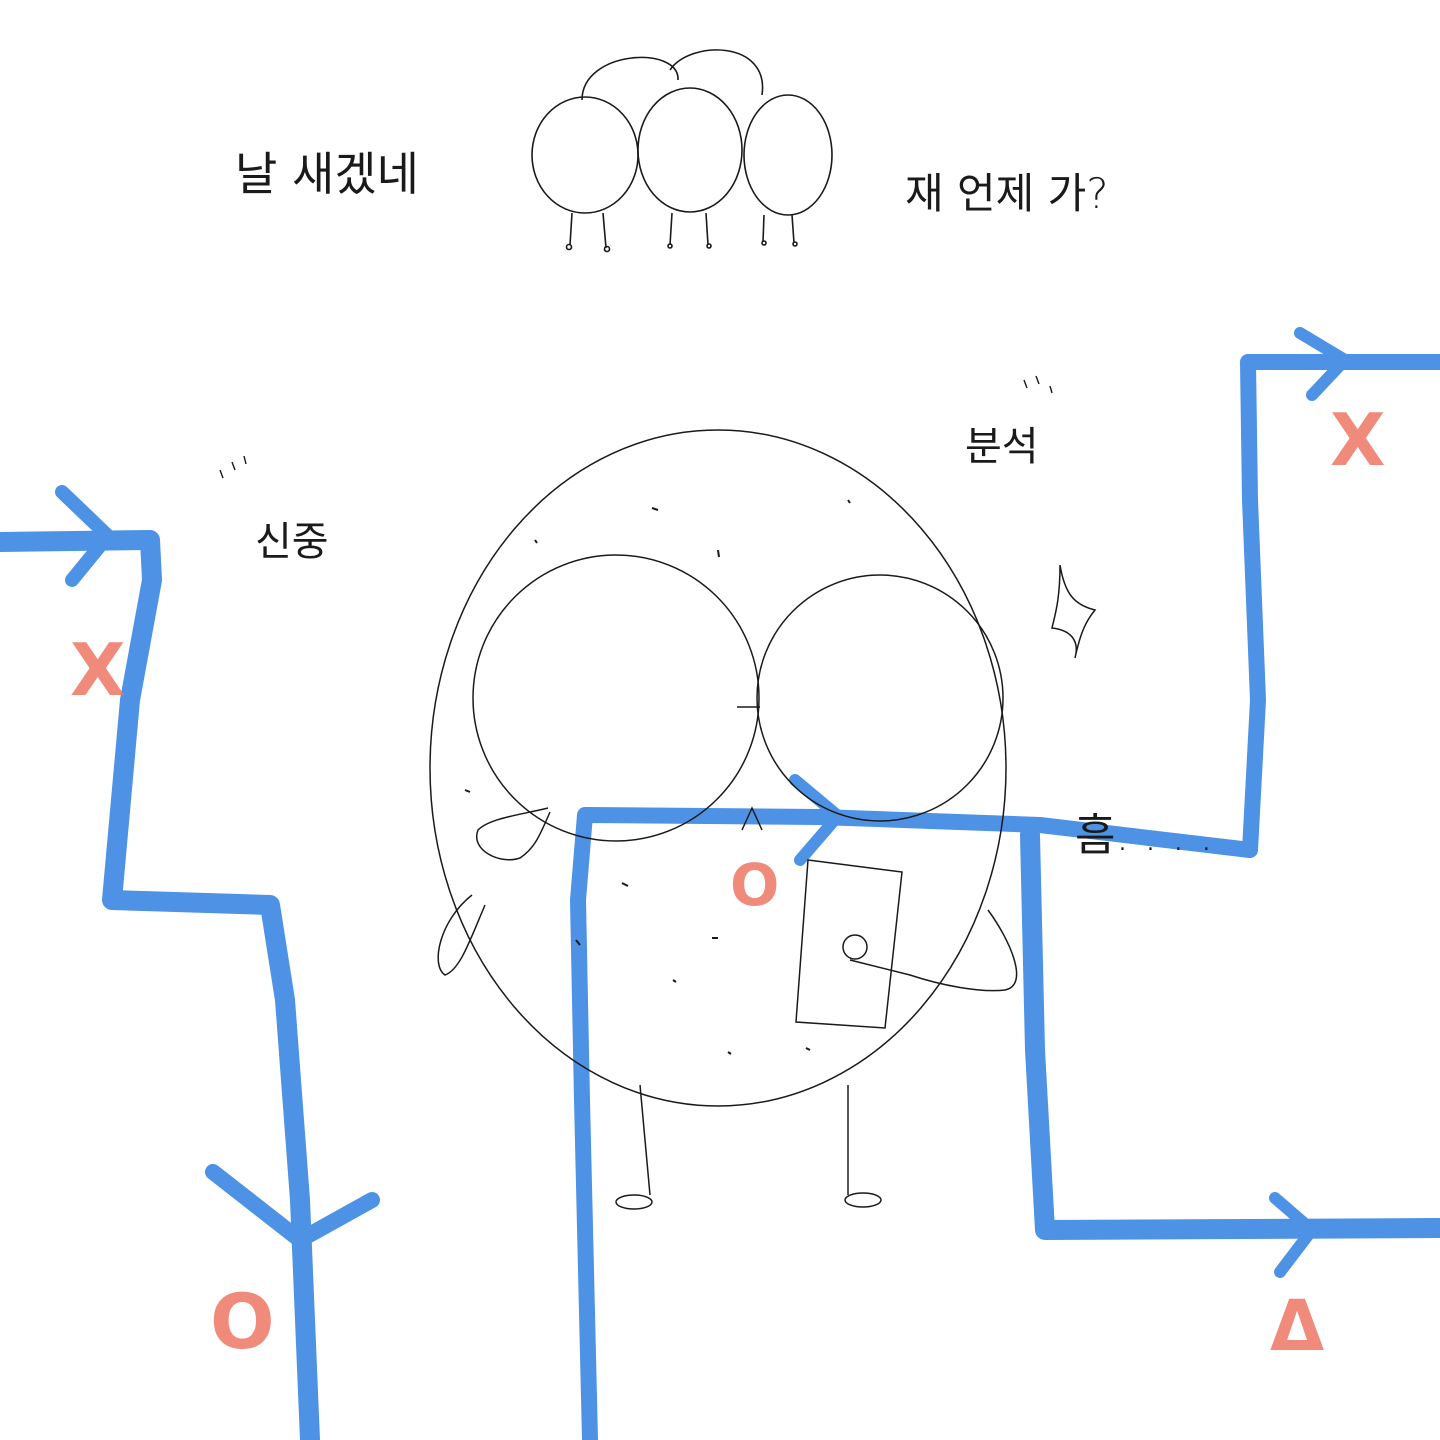 This screenshot has height=1440, width=1440. What do you see at coordinates (863, 1200) in the screenshot?
I see `right-foot` at bounding box center [863, 1200].